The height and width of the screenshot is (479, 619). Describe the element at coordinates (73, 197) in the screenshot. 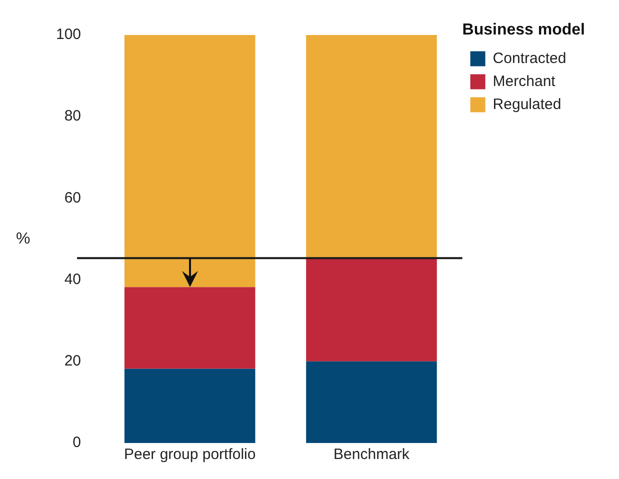

I see `y-tick-label: 60` at that location.